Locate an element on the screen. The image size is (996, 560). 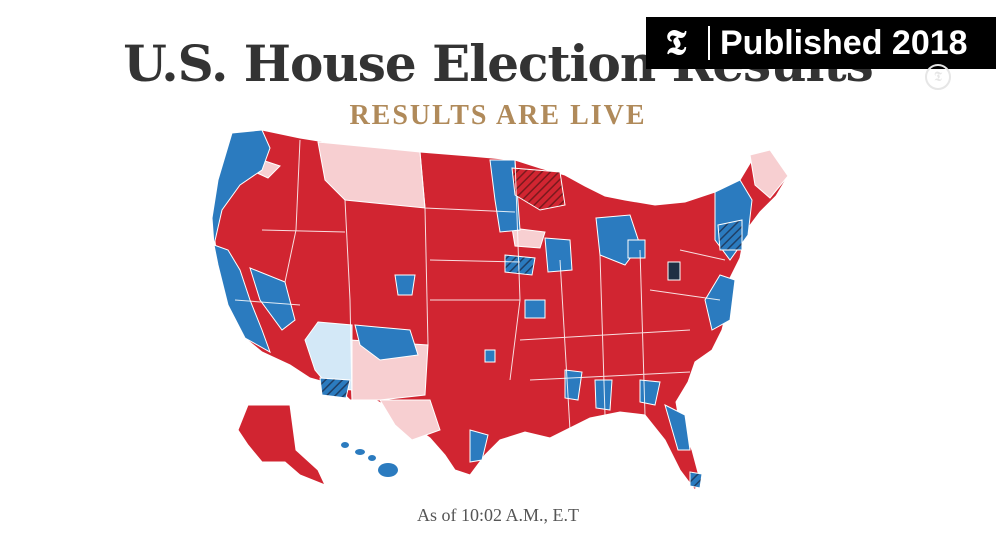
badge-divider is located at coordinates (709, 43).